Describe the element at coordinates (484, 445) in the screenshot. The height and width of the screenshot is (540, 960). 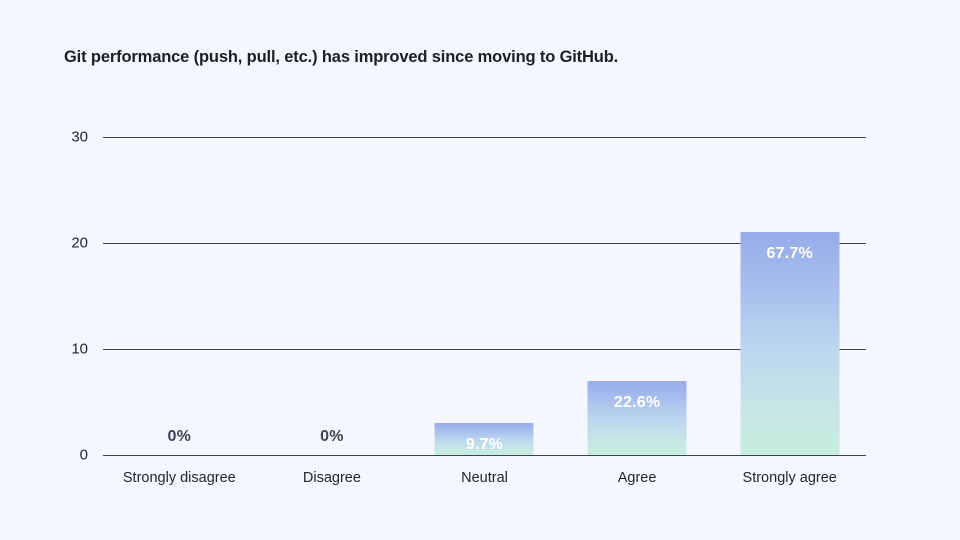
I see `bar-value-label: 9.7%` at that location.